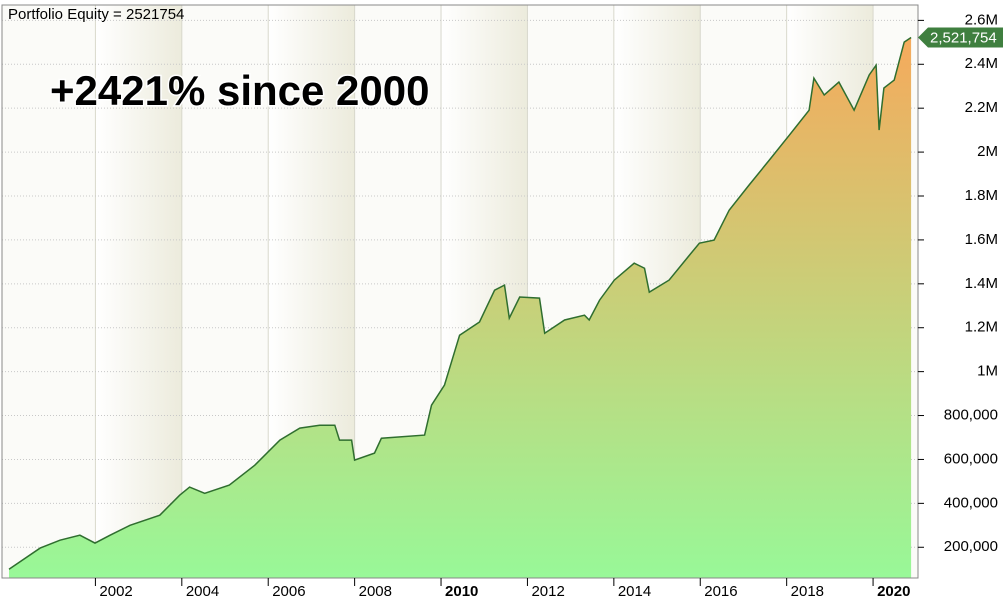 The image size is (1003, 606). Describe the element at coordinates (981, 239) in the screenshot. I see `y-tick-label: 1.6M` at that location.